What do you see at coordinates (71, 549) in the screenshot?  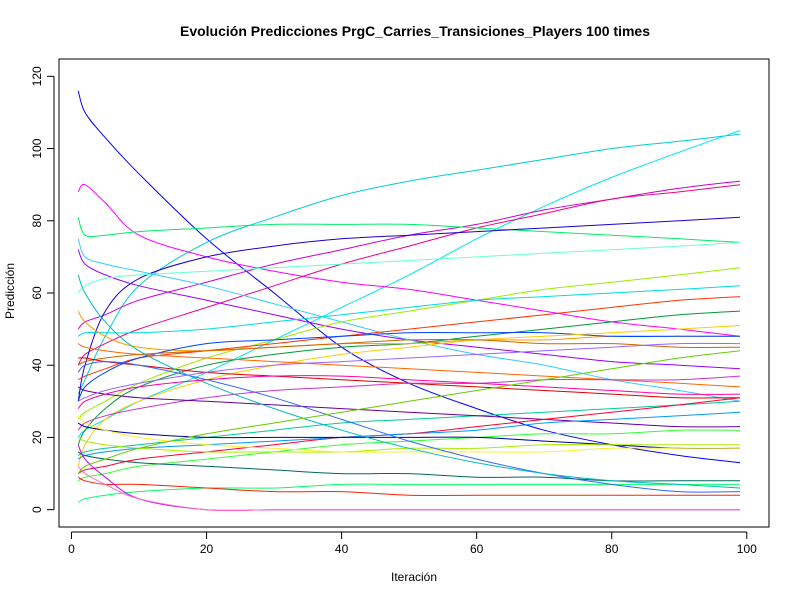 I see `x-tick-label-0: 0` at bounding box center [71, 549].